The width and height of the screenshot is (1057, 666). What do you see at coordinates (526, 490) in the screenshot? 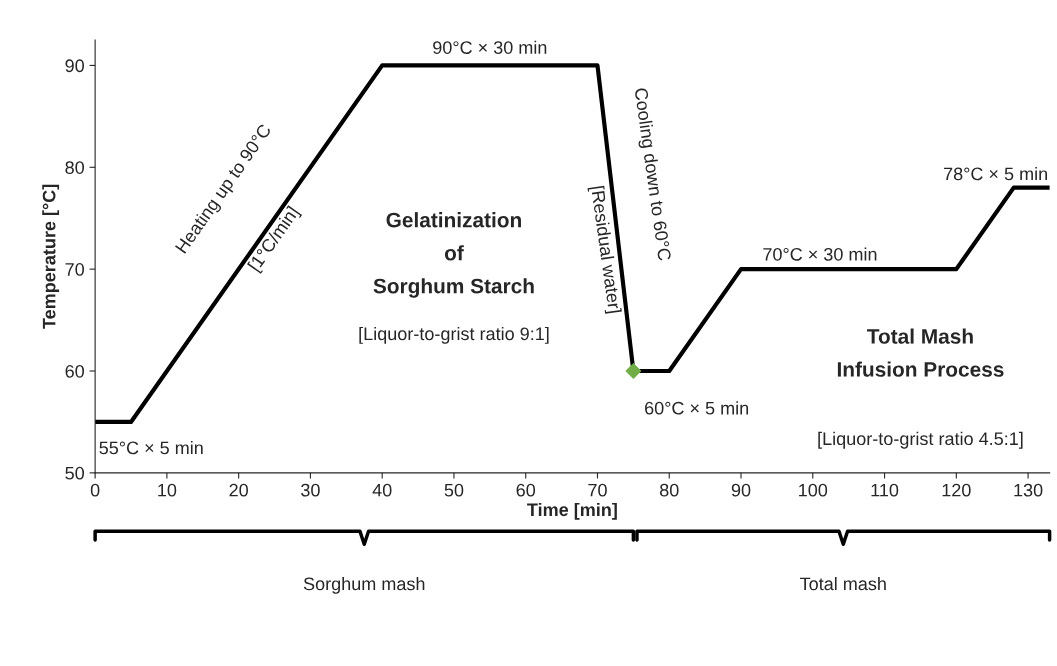
I see `x-tick-label: 60` at bounding box center [526, 490].